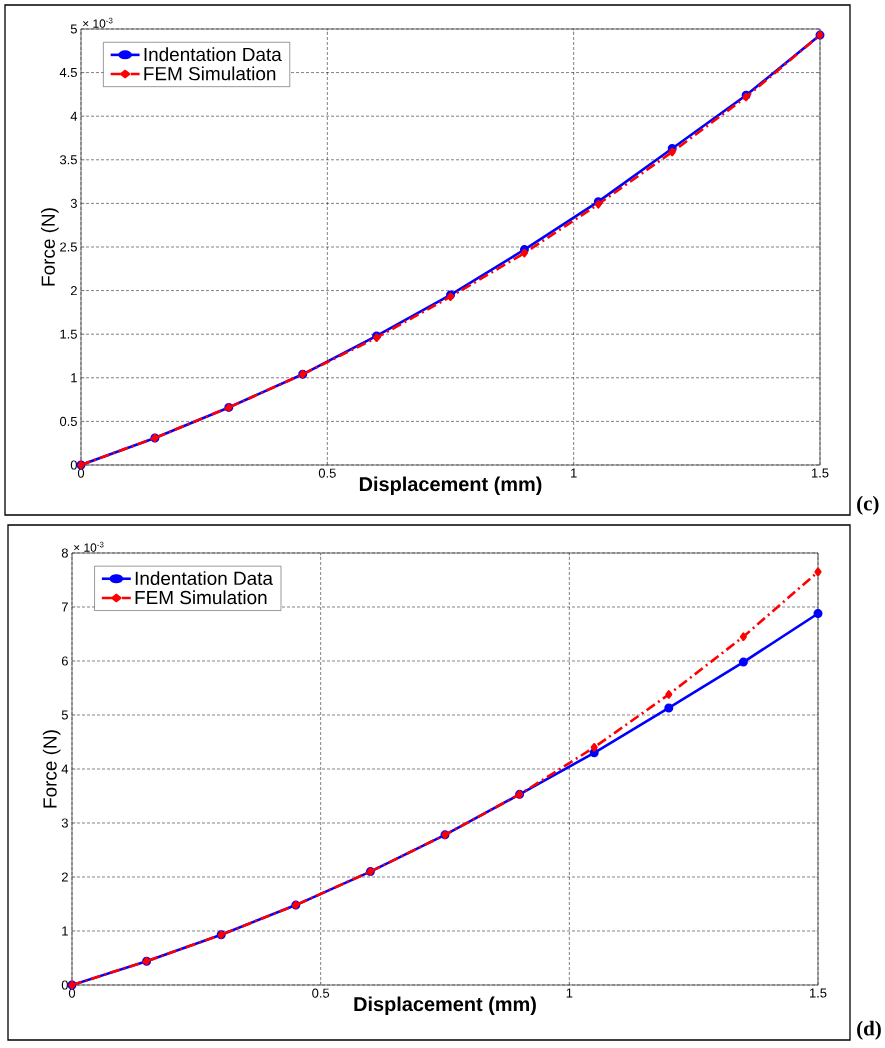  What do you see at coordinates (868, 505) in the screenshot?
I see `text: (c)` at bounding box center [868, 505].